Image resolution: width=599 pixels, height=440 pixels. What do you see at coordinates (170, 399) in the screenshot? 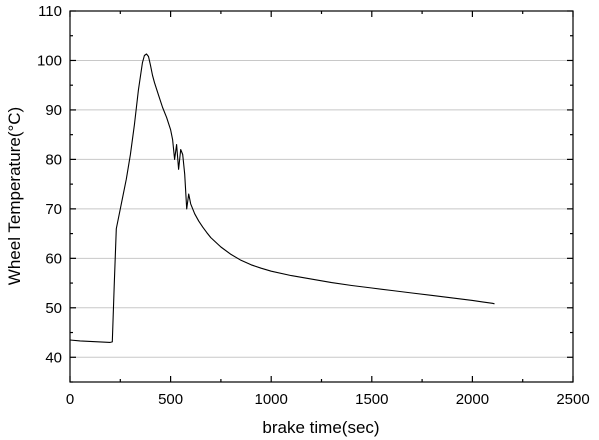
I see `x-tick-label: 500` at bounding box center [170, 399].